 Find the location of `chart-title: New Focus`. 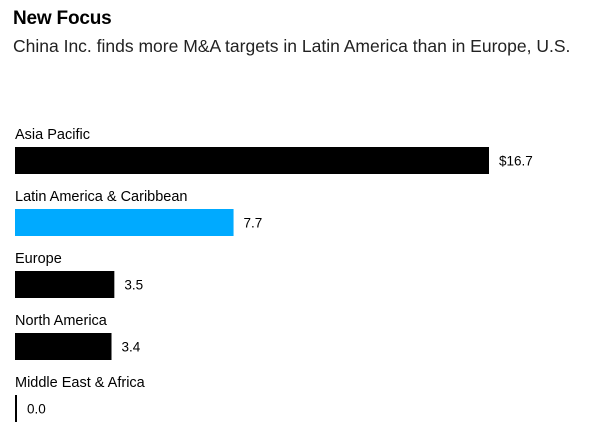

chart-title: New Focus is located at coordinates (62, 18).